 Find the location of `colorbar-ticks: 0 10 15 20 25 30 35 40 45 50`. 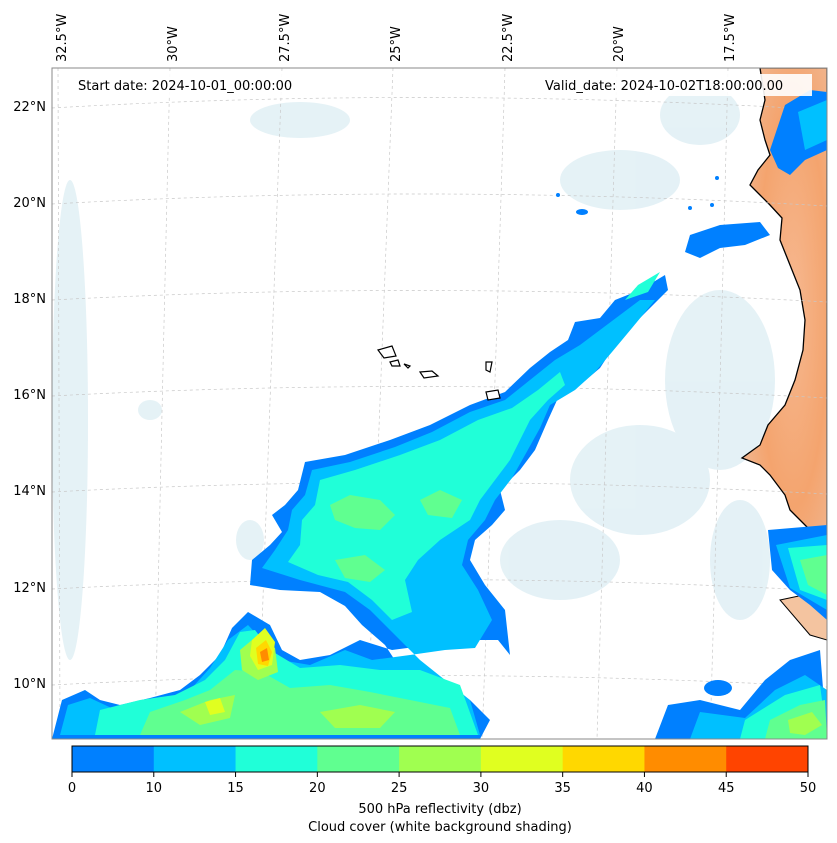

colorbar-ticks: 0 10 15 20 25 30 35 40 45 50 is located at coordinates (442, 784).